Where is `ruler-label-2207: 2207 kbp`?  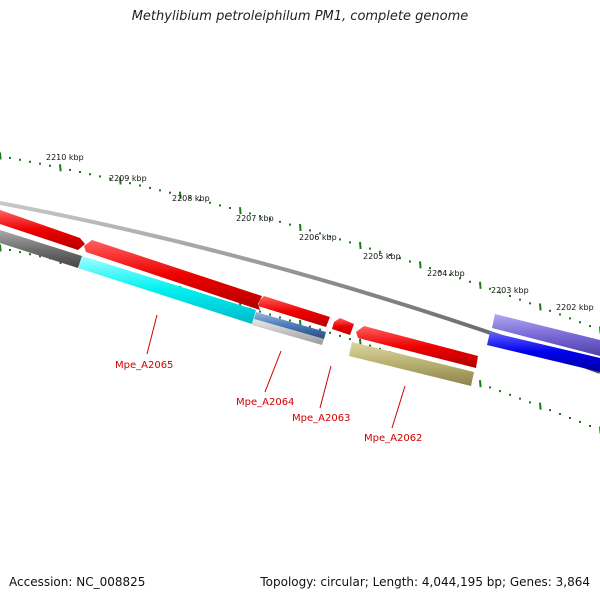
ruler-label-2207: 2207 kbp is located at coordinates (255, 218).